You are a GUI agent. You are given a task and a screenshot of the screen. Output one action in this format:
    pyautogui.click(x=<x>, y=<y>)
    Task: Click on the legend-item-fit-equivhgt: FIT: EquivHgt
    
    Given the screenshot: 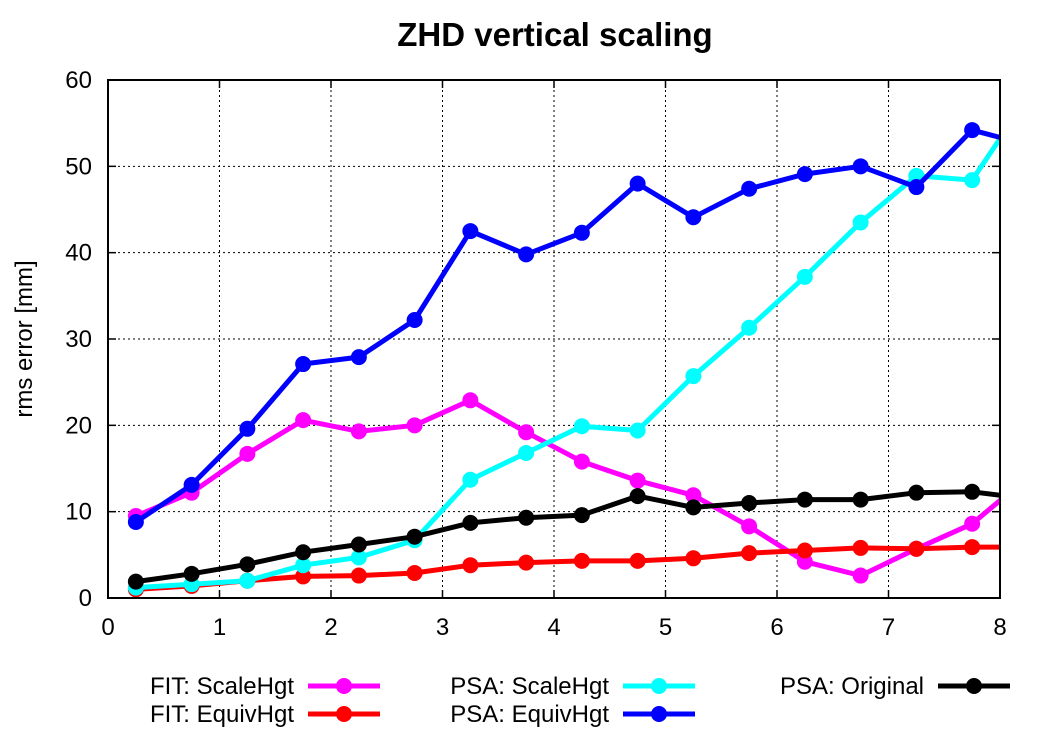 What is the action you would take?
    pyautogui.click(x=265, y=714)
    